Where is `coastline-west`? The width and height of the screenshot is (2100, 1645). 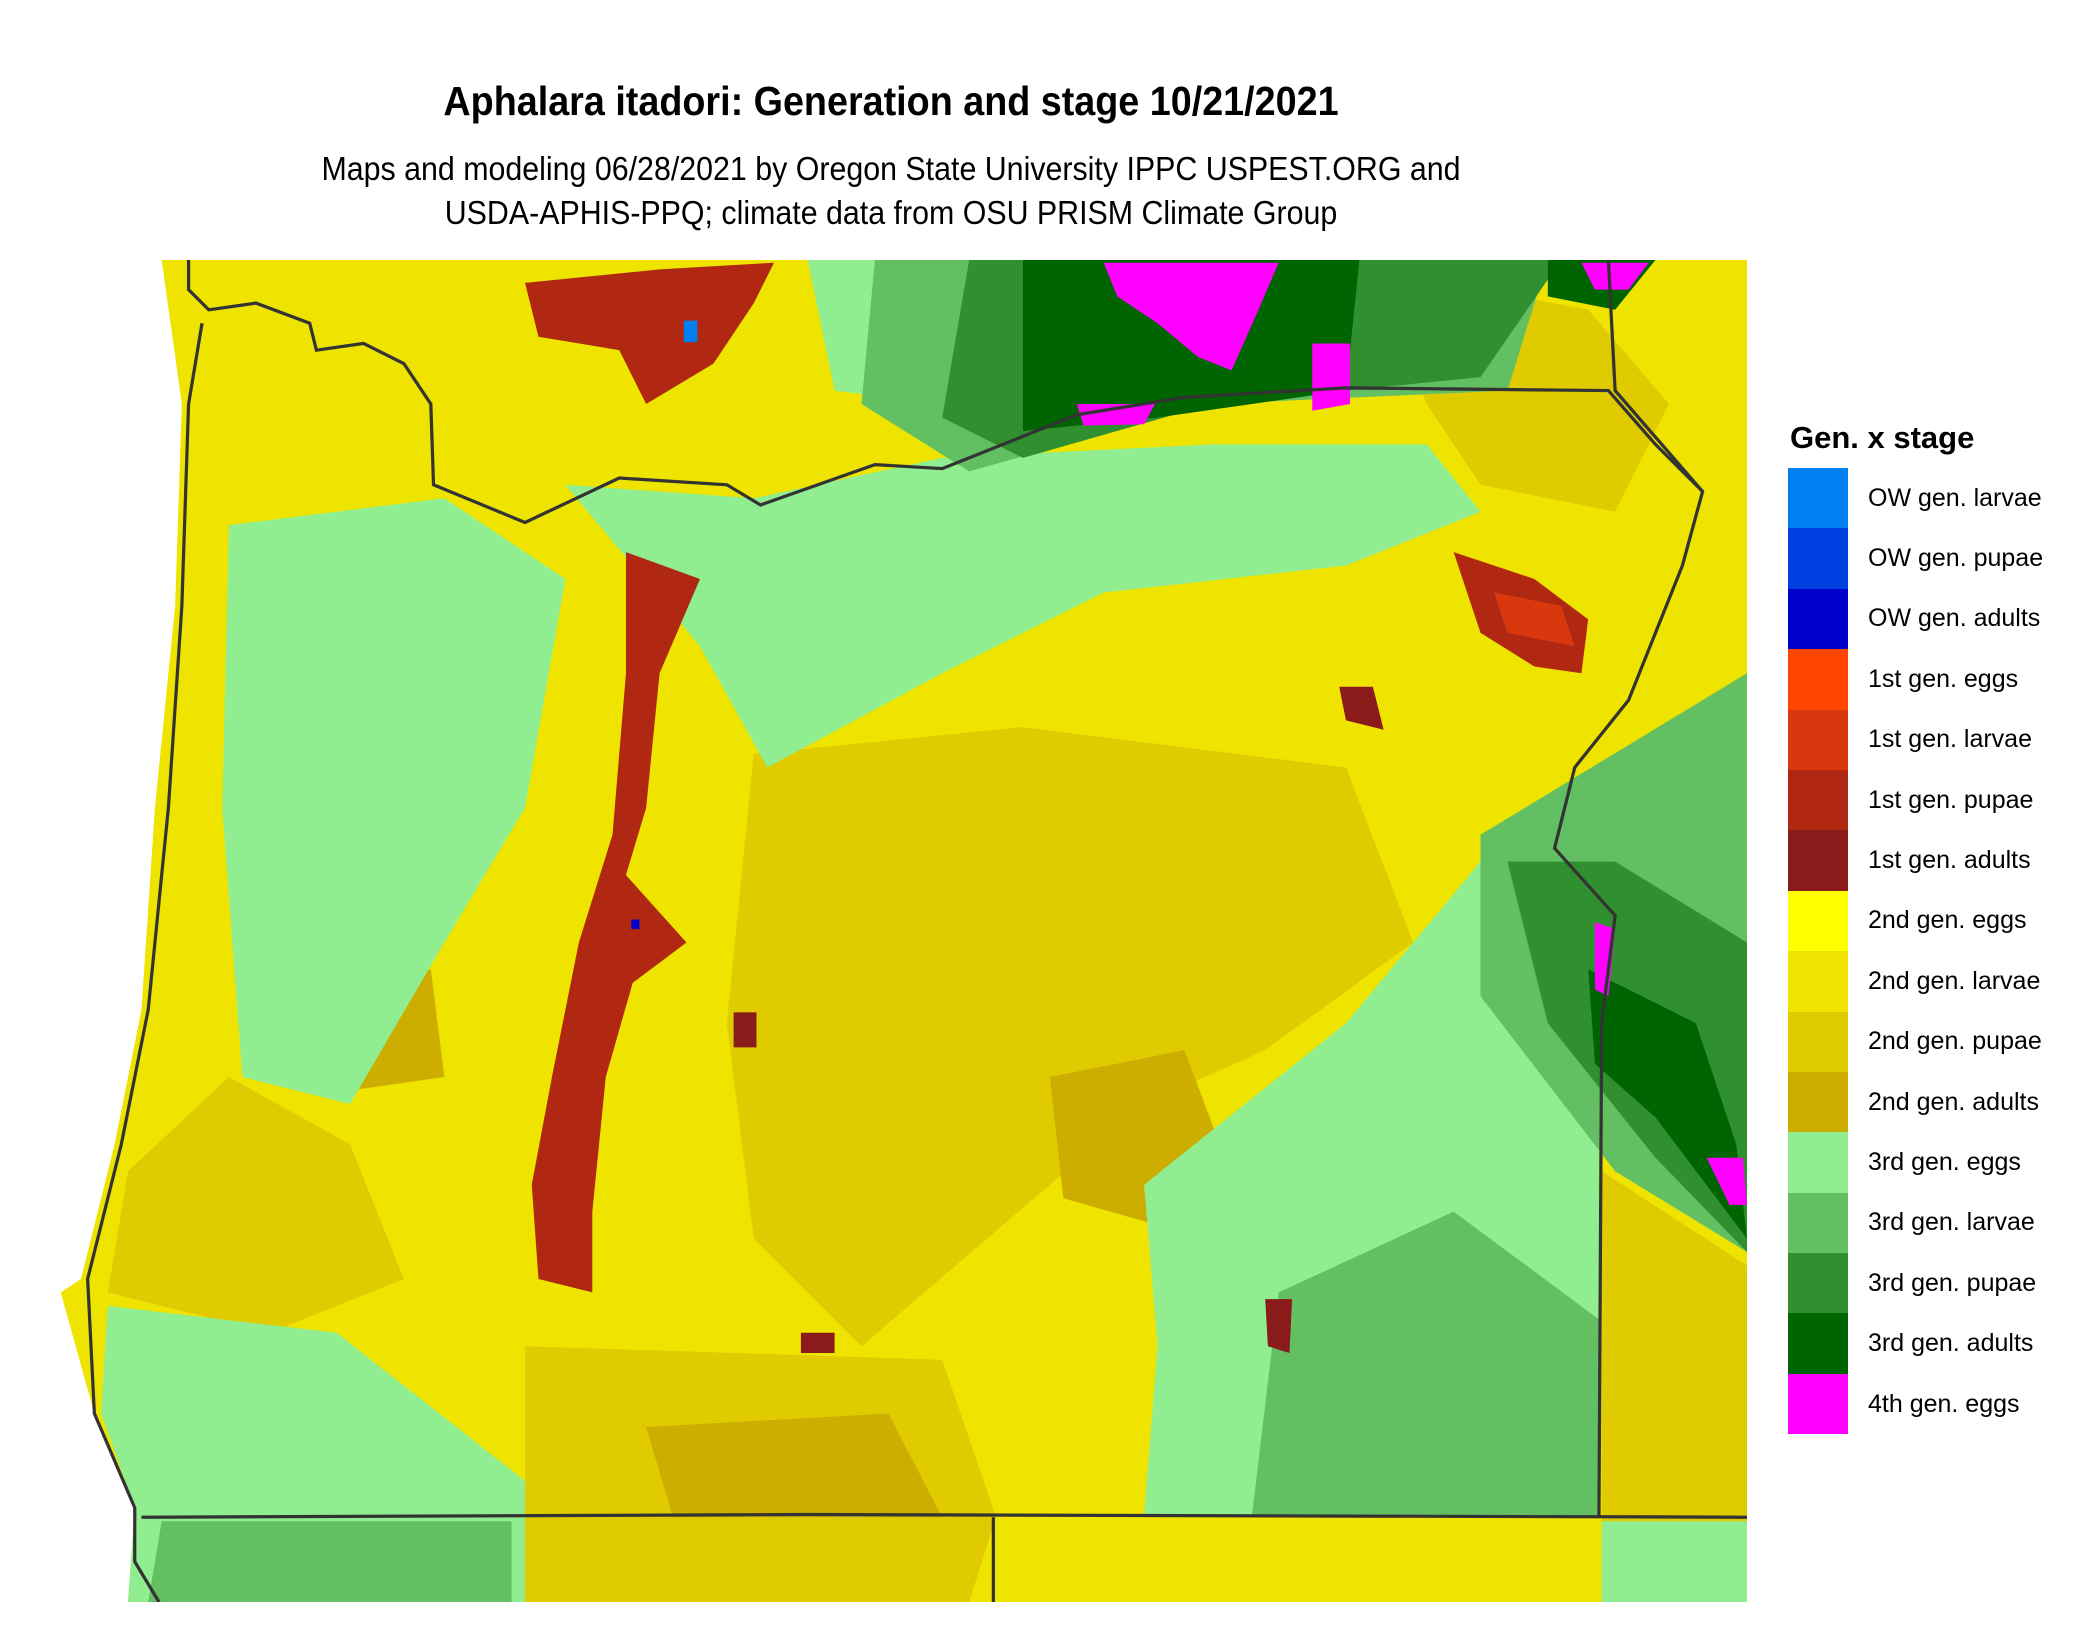 coastline-west is located at coordinates (145, 962).